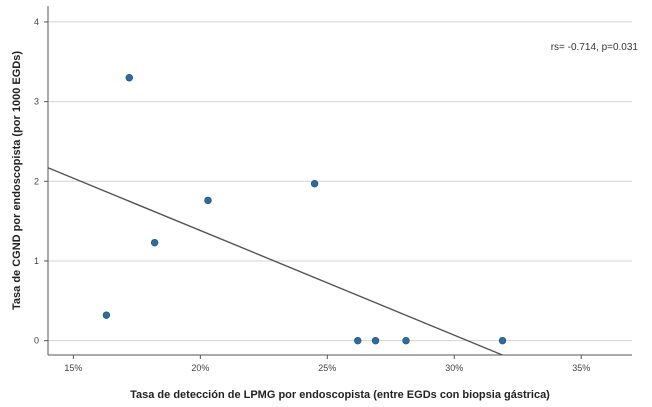  Describe the element at coordinates (36, 22) in the screenshot. I see `y-tick-label-4: 4` at that location.